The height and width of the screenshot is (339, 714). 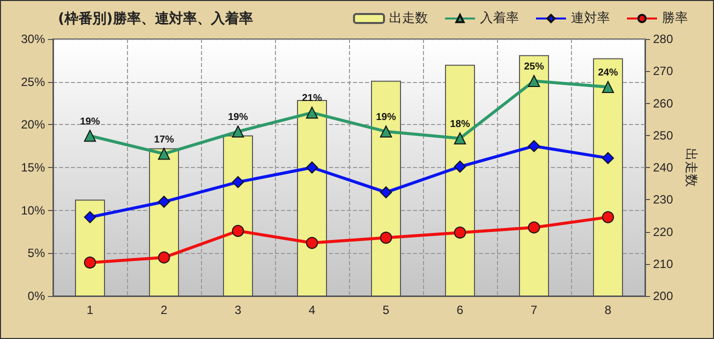 What do you see at coordinates (90, 310) in the screenshot?
I see `x-tick-label: 1` at bounding box center [90, 310].